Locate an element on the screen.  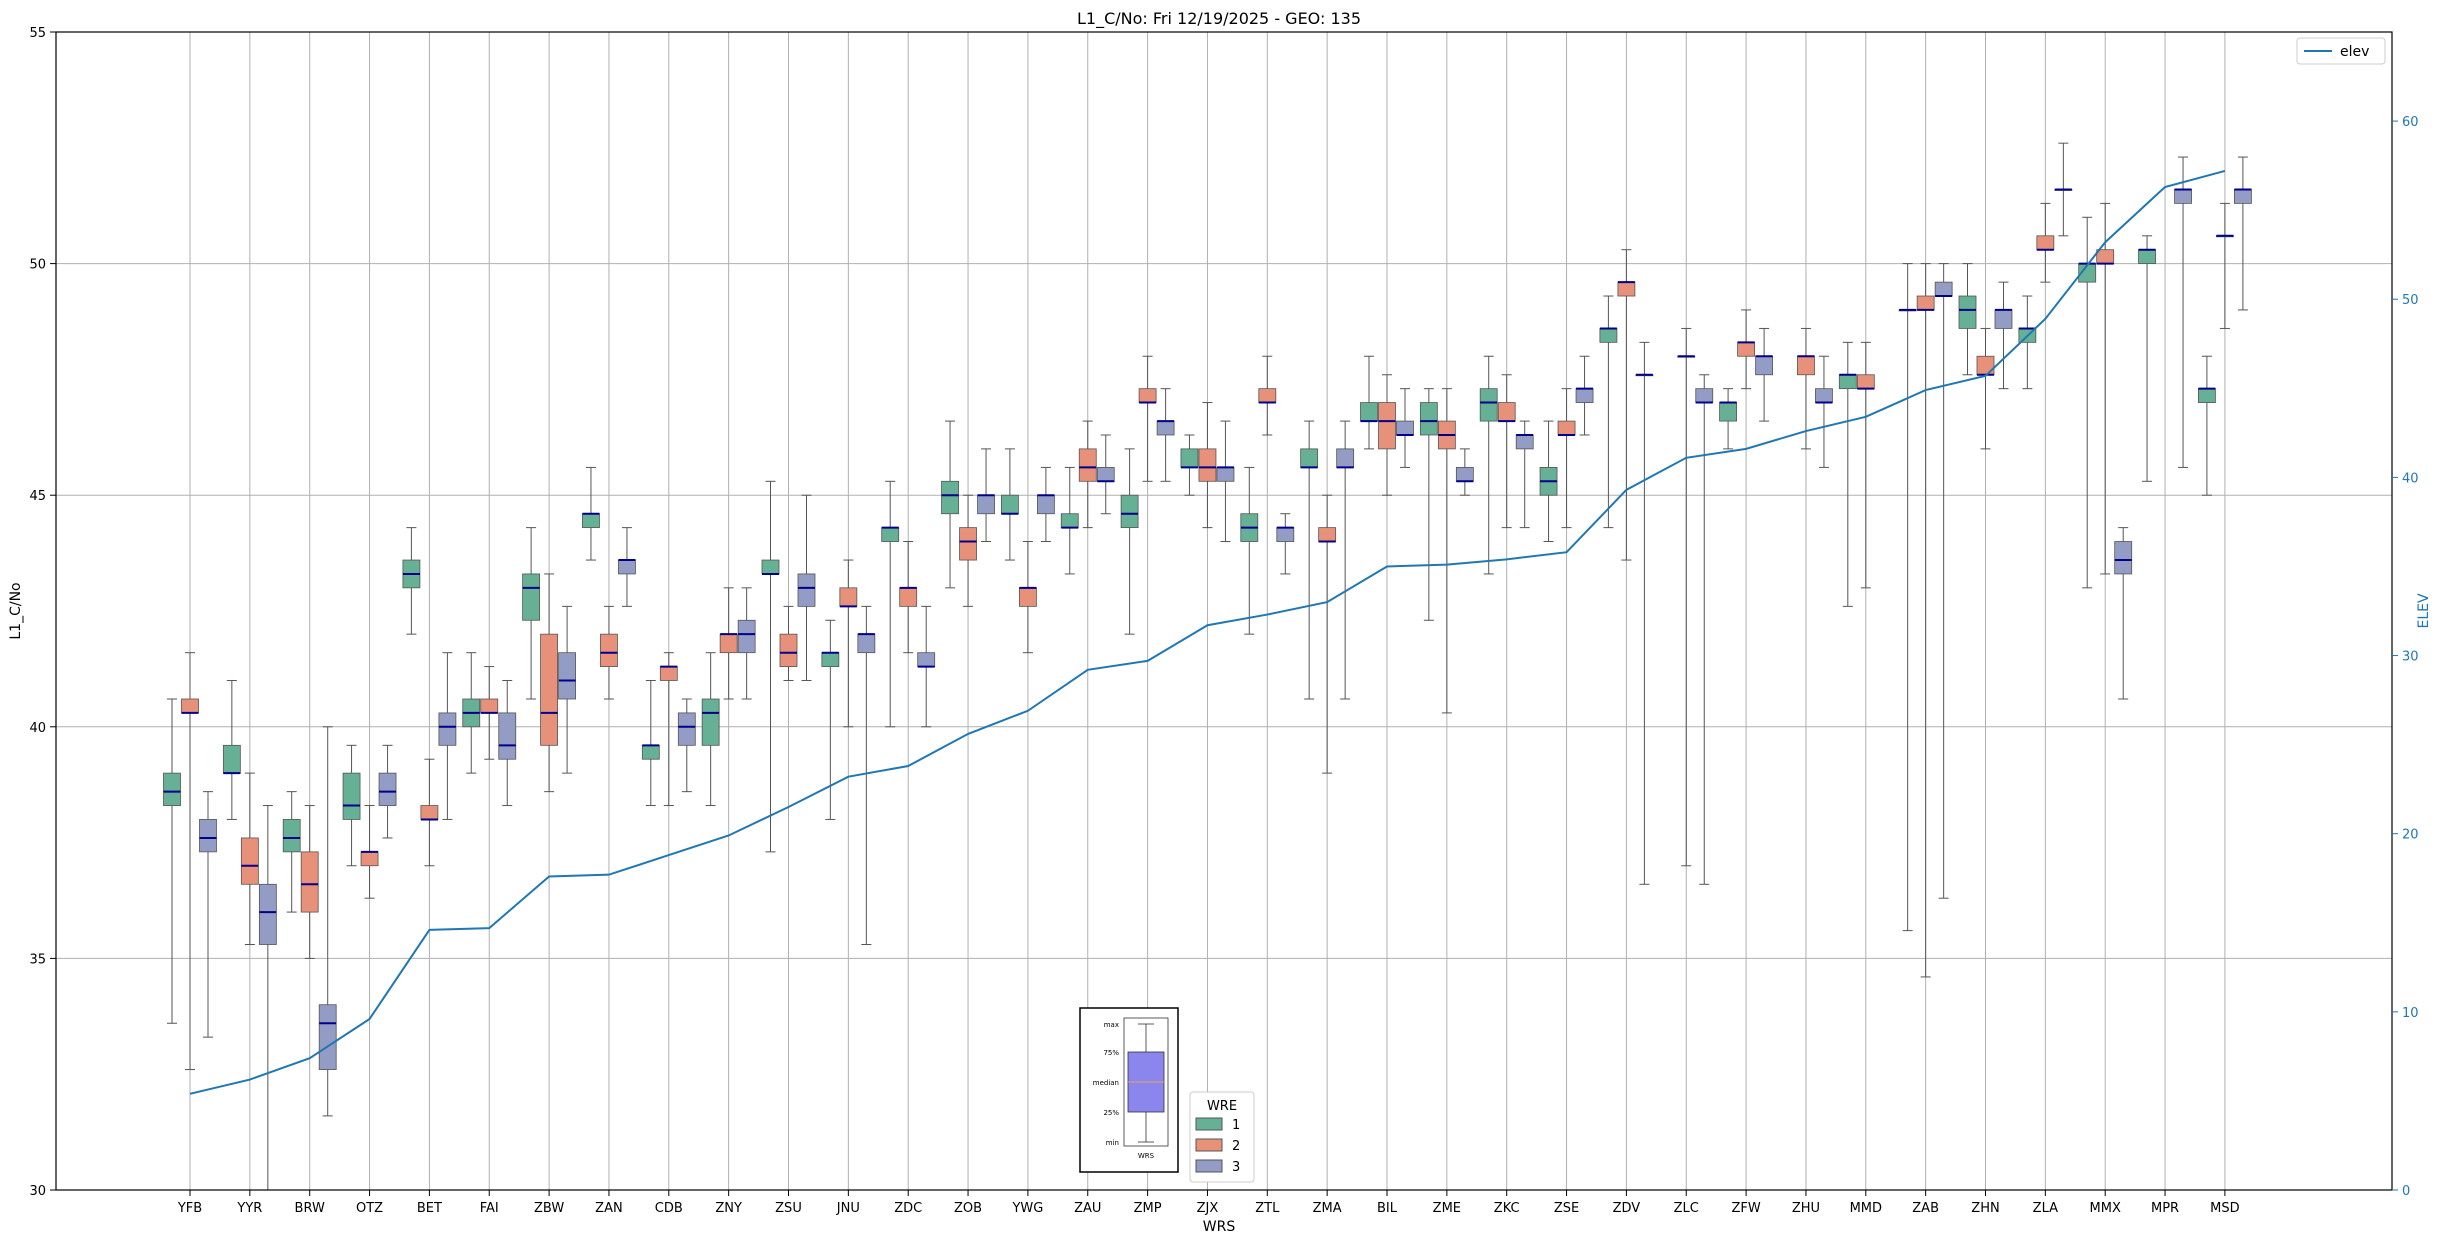
y-tick-label: 50 is located at coordinates (37, 265).